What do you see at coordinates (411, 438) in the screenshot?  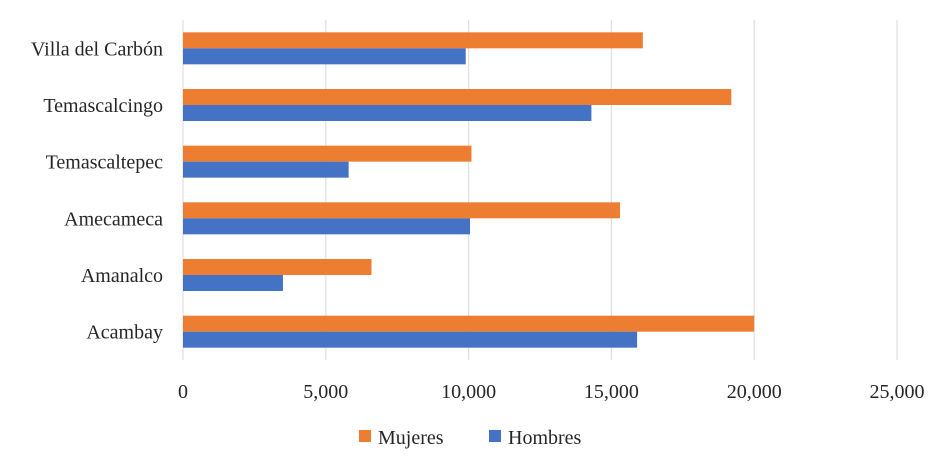 I see `legend-label-mujeres: Mujeres` at bounding box center [411, 438].